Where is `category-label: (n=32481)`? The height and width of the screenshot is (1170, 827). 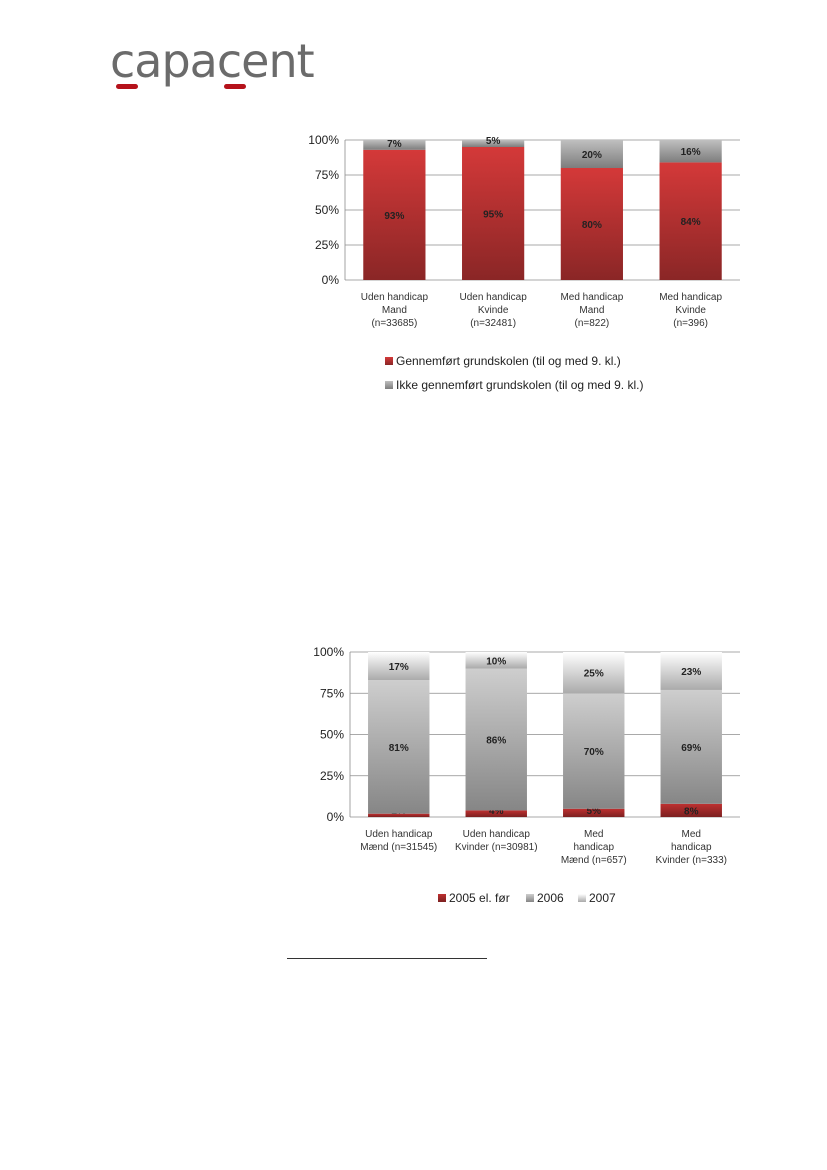 category-label: (n=32481) is located at coordinates (493, 323).